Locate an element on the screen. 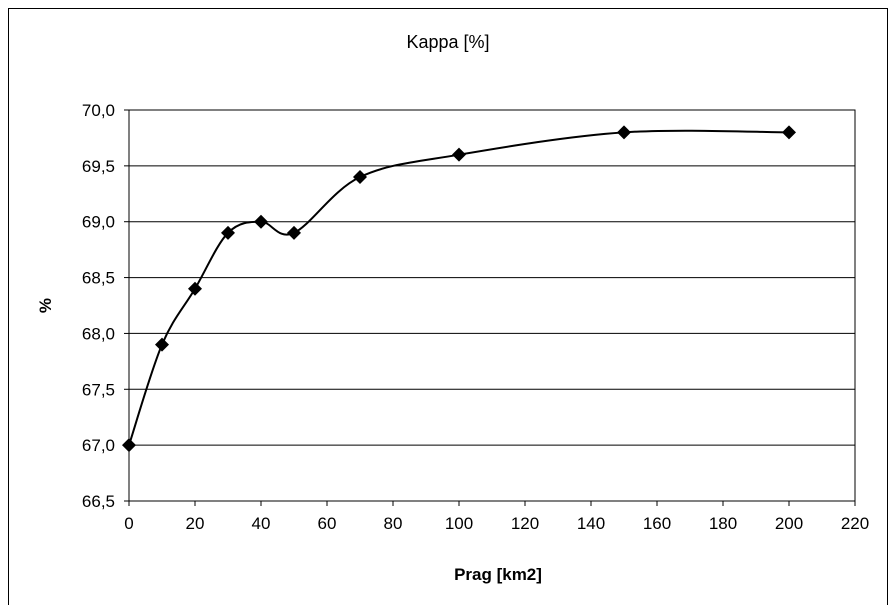 This screenshot has height=605, width=896. y-tick-label: 67,0 is located at coordinates (98, 445).